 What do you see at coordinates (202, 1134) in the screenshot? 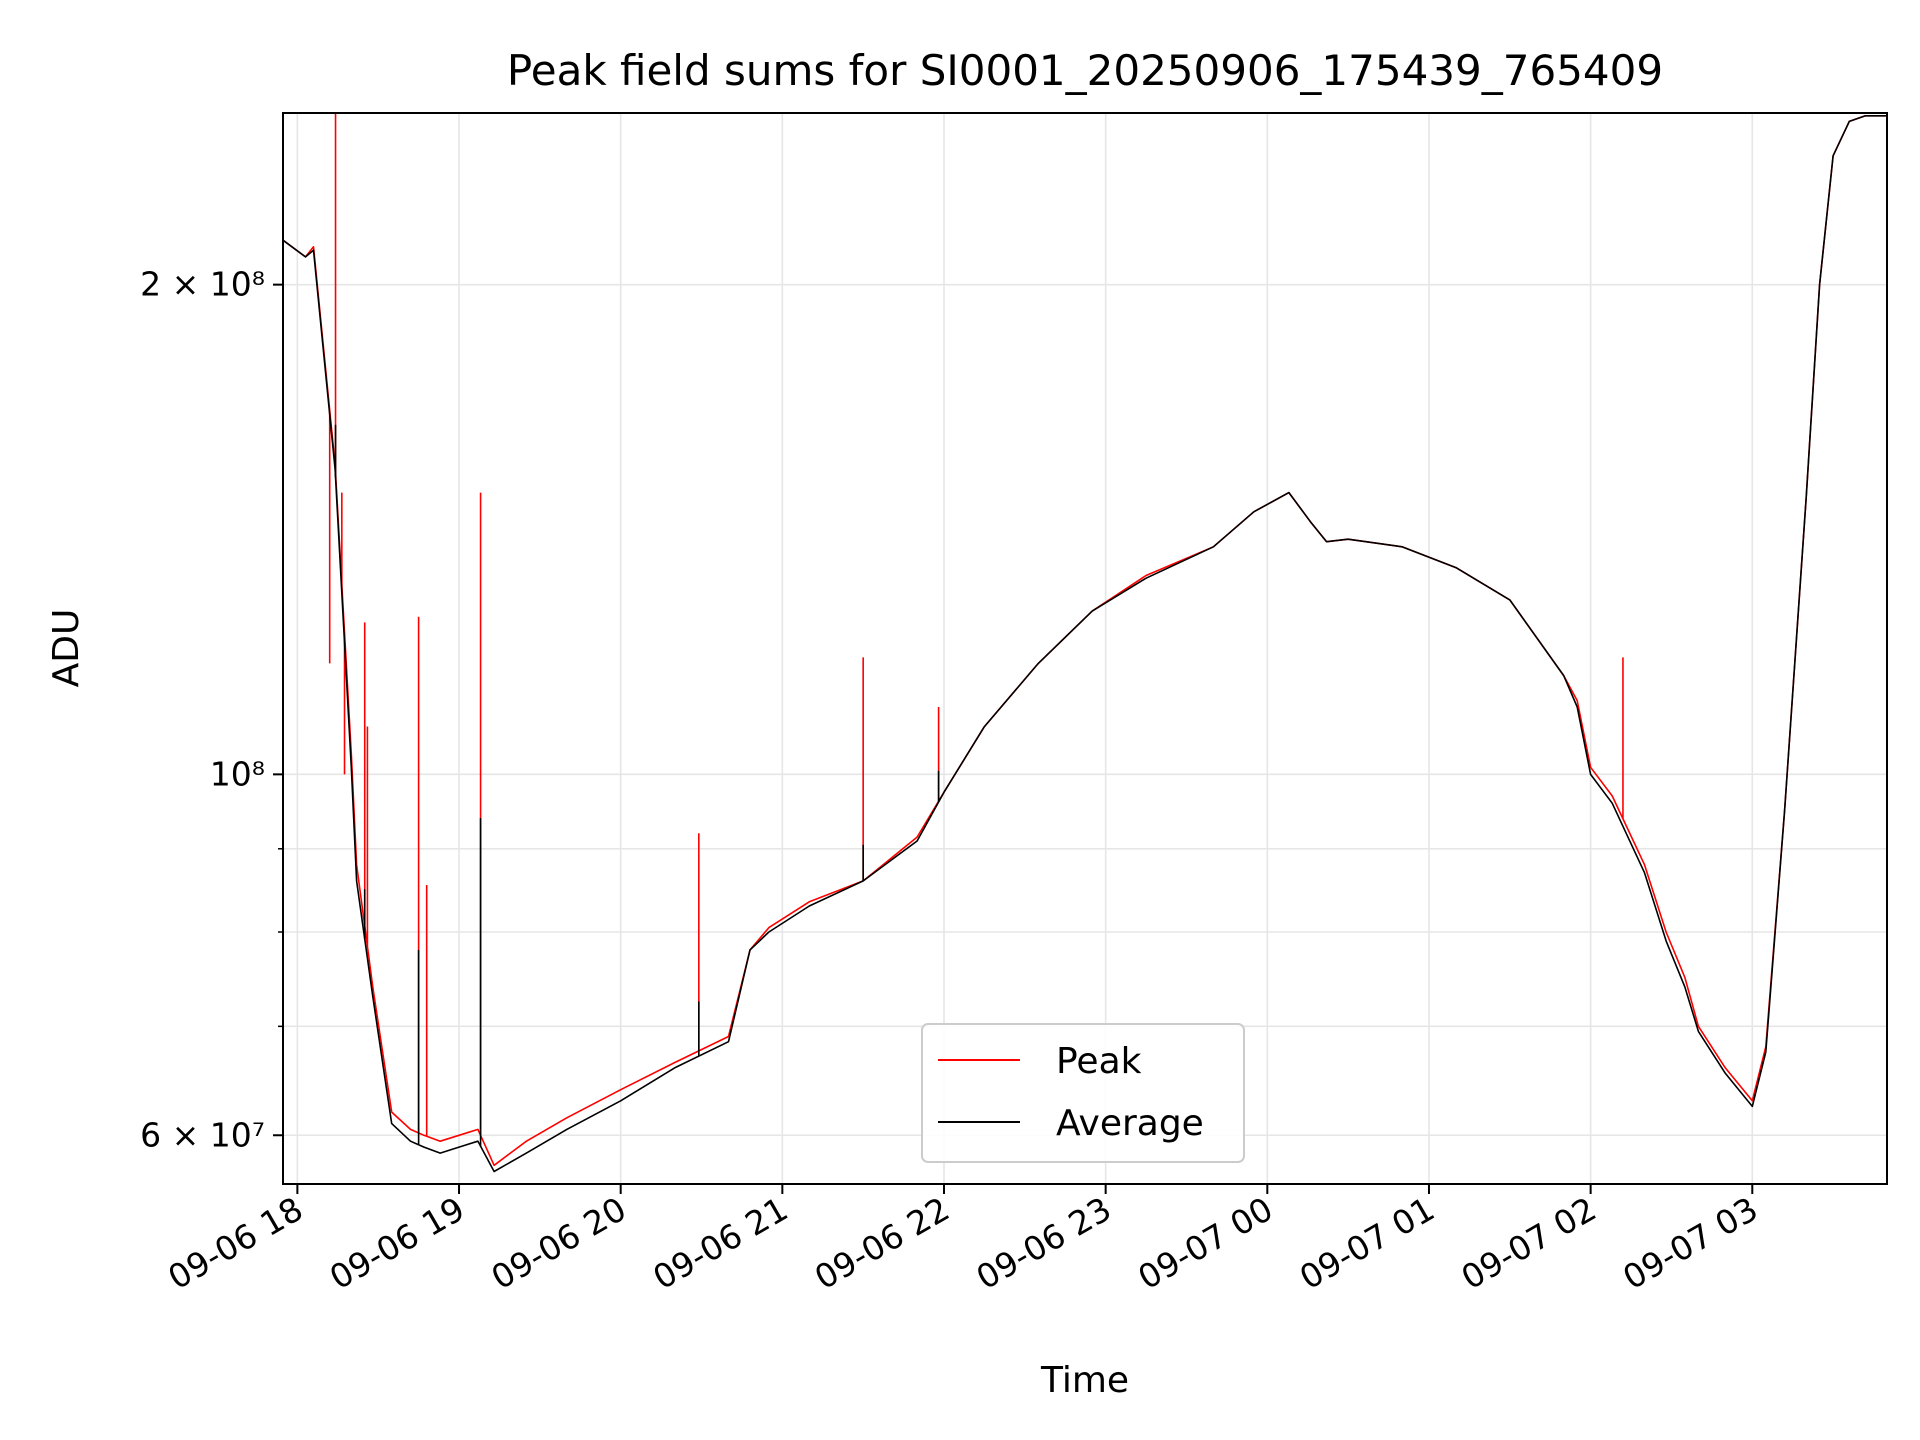
I see `y-tick-label: 6 × 10⁷` at bounding box center [202, 1134].